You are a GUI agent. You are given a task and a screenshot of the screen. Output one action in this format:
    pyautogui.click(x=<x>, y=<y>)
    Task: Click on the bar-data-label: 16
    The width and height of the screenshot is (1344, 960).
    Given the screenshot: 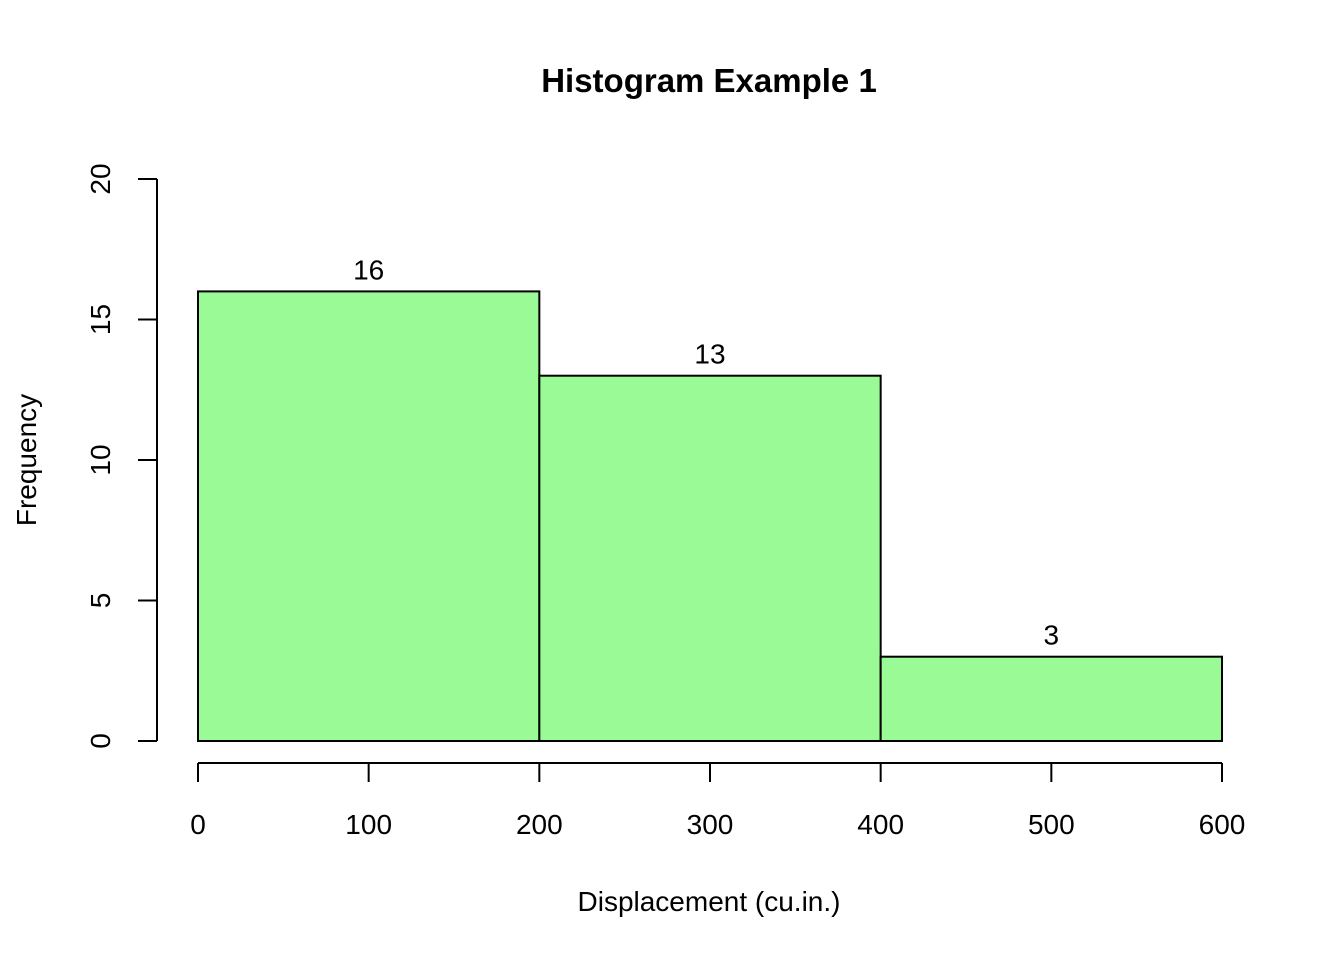 What is the action you would take?
    pyautogui.click(x=368, y=269)
    